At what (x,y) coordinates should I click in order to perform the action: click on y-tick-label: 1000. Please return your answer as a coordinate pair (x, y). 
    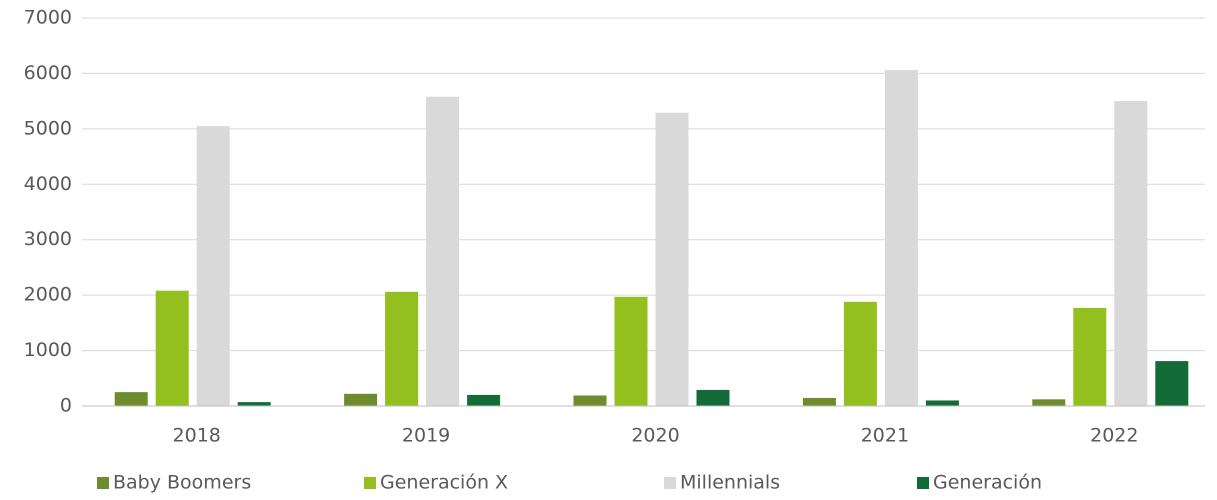
    Looking at the image, I should click on (48, 350).